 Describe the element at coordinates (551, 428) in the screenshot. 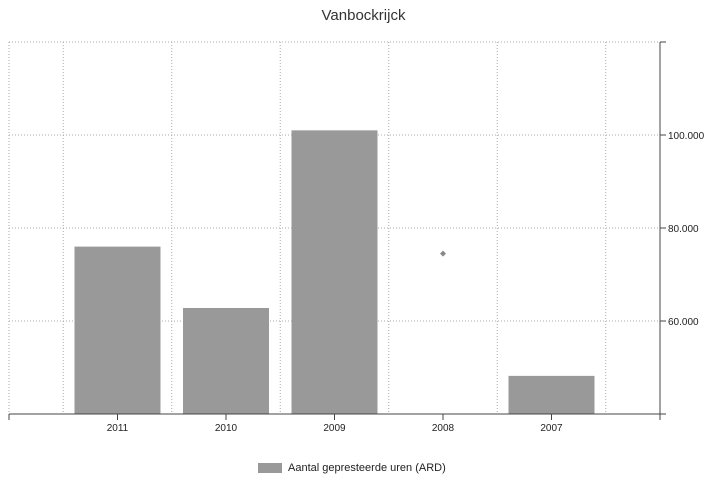

I see `x-tick-label-2007: 2007` at that location.